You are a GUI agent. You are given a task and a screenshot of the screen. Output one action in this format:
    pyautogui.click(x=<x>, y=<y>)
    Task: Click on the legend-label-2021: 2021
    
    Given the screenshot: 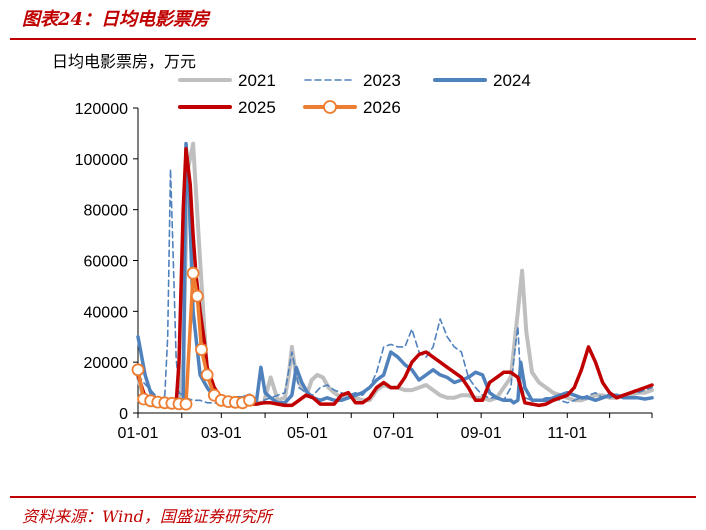 What is the action you would take?
    pyautogui.click(x=257, y=80)
    